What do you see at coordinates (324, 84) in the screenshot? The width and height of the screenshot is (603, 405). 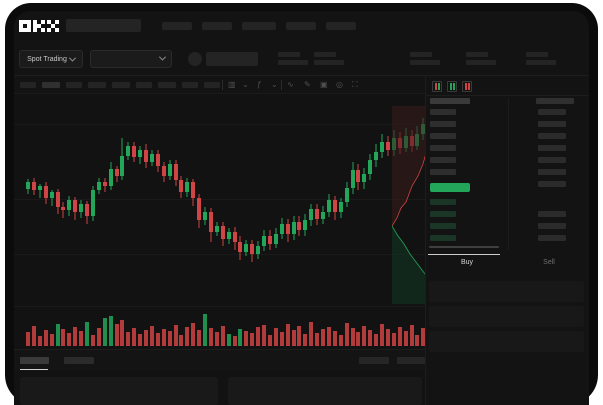 I see `camera-icon: ▣` at bounding box center [324, 84].